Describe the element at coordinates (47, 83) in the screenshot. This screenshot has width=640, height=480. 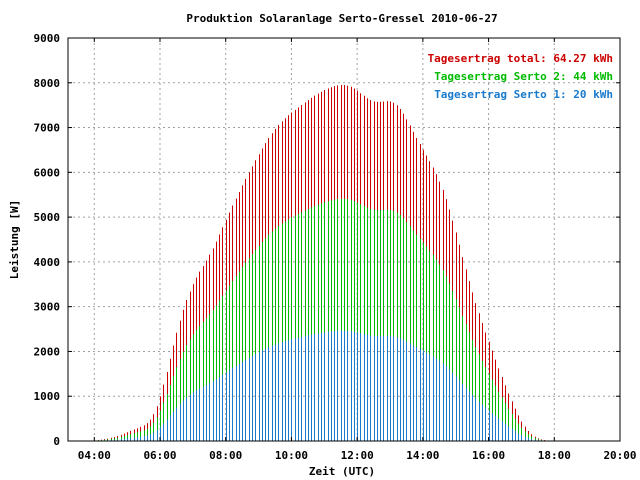
I see `y-tick-label: 8000` at that location.